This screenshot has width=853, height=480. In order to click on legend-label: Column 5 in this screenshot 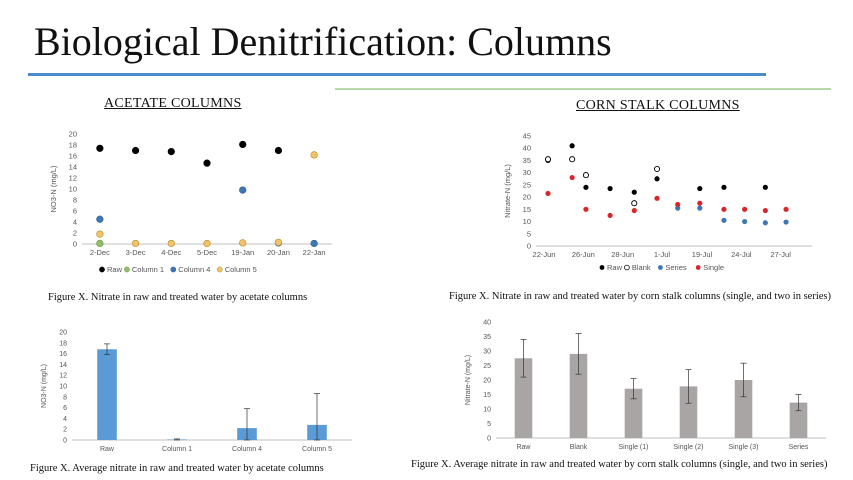, I will do `click(241, 269)`.